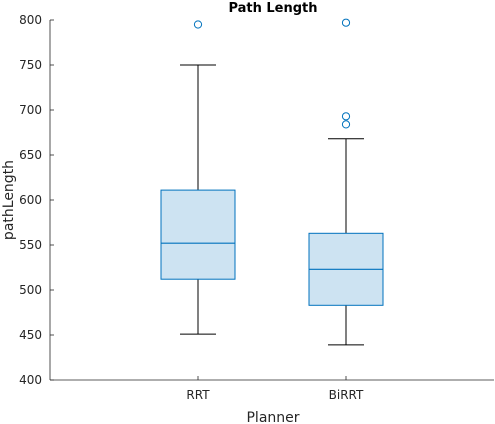 The image size is (495, 424). What do you see at coordinates (346, 395) in the screenshot?
I see `x-tick-label: BiRRT` at bounding box center [346, 395].